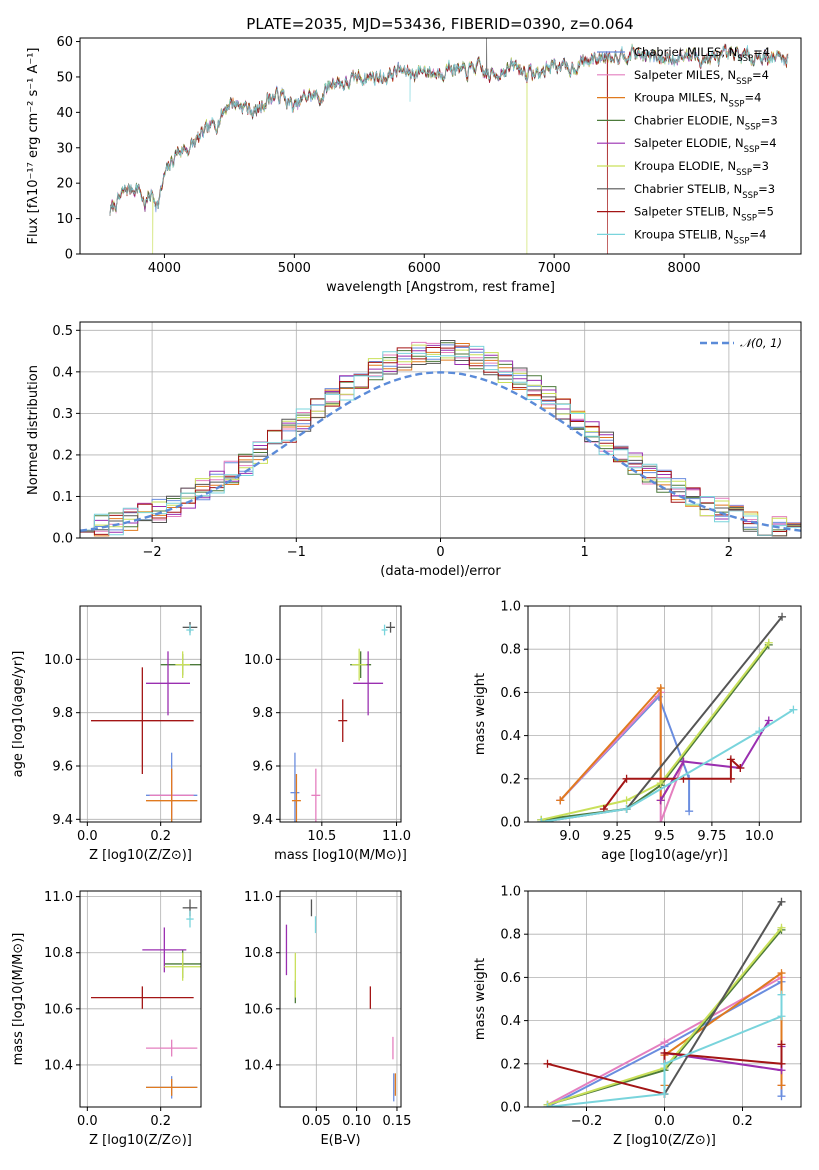 The image size is (819, 1170). What do you see at coordinates (569, 836) in the screenshot?
I see `x-tick-label: 9.0` at bounding box center [569, 836].